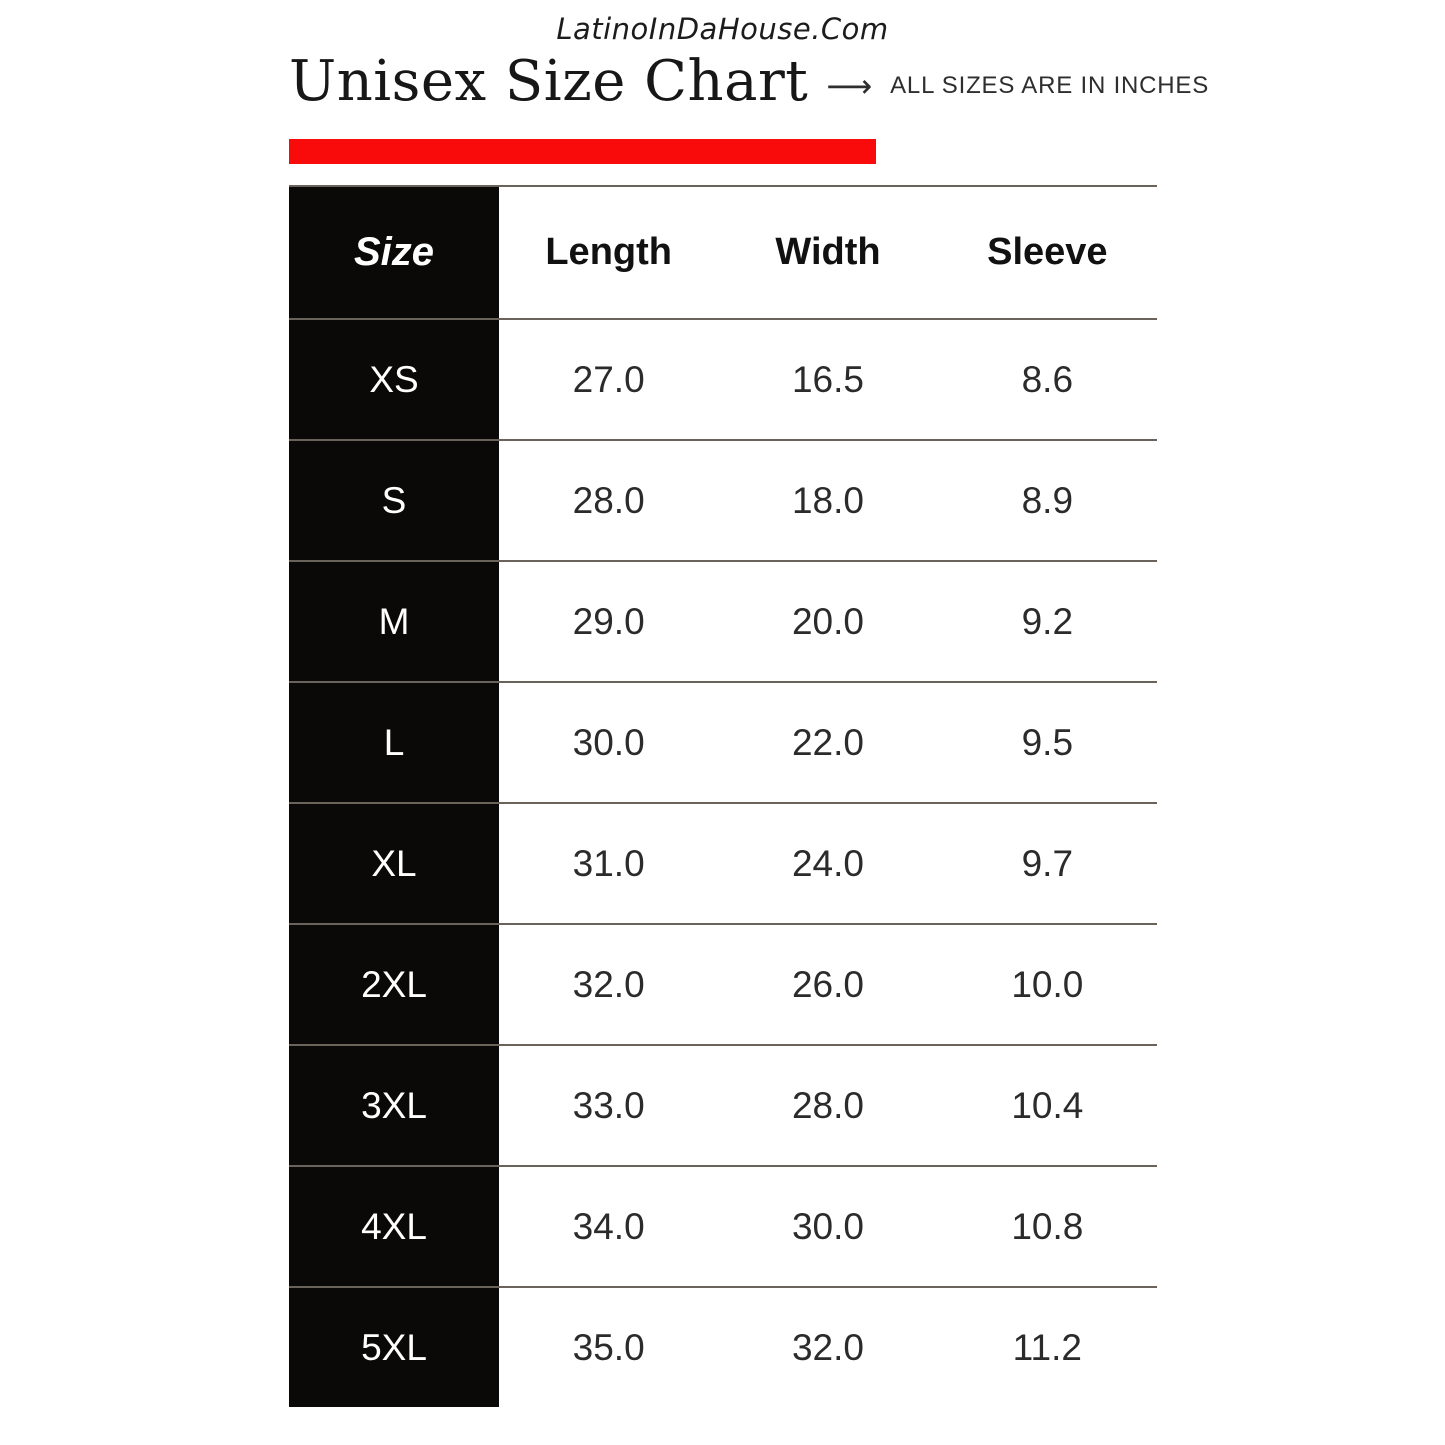 Image resolution: width=1445 pixels, height=1445 pixels. What do you see at coordinates (608, 621) in the screenshot?
I see `value-cell: 29.0` at bounding box center [608, 621].